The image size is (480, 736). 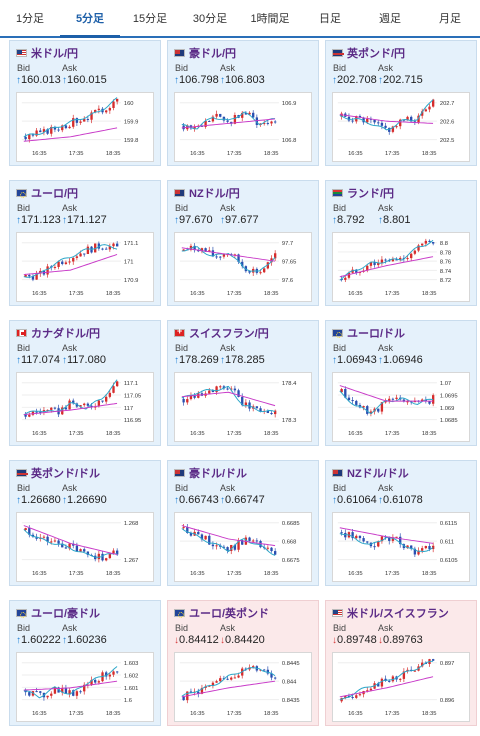 What do you see at coordinates (85, 547) in the screenshot?
I see `candlestick-chart: 1.268 1.267 16:35 17:35 18:35` at bounding box center [85, 547].